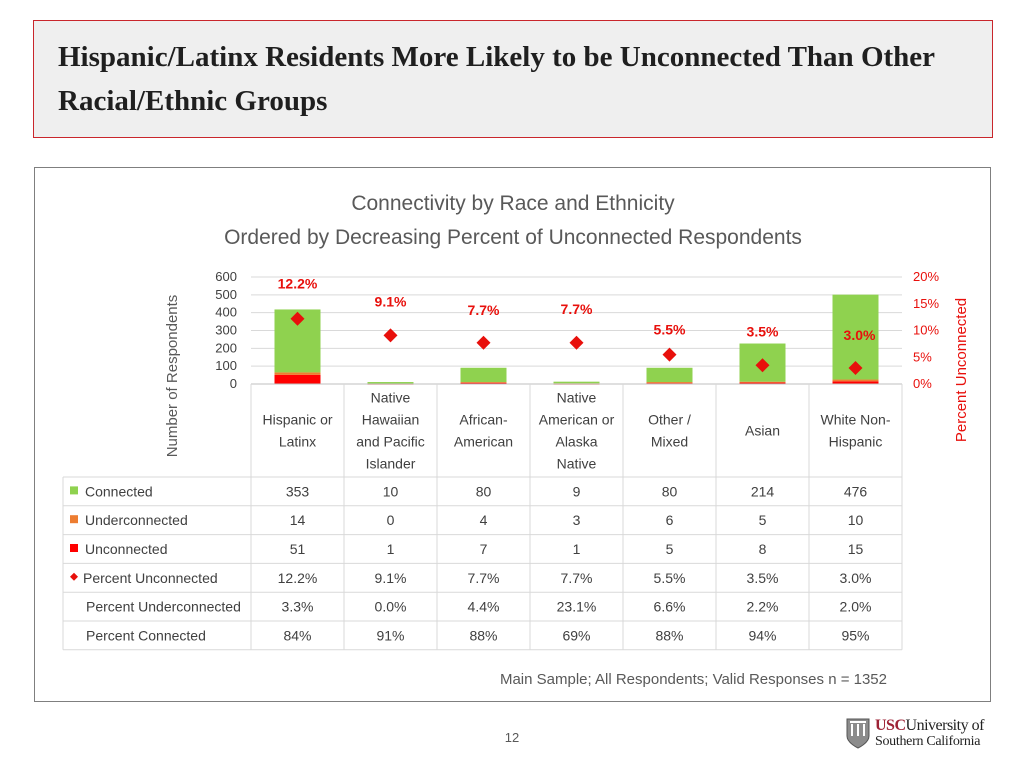  I want to click on cell-percent-connected: 84%, so click(297, 635).